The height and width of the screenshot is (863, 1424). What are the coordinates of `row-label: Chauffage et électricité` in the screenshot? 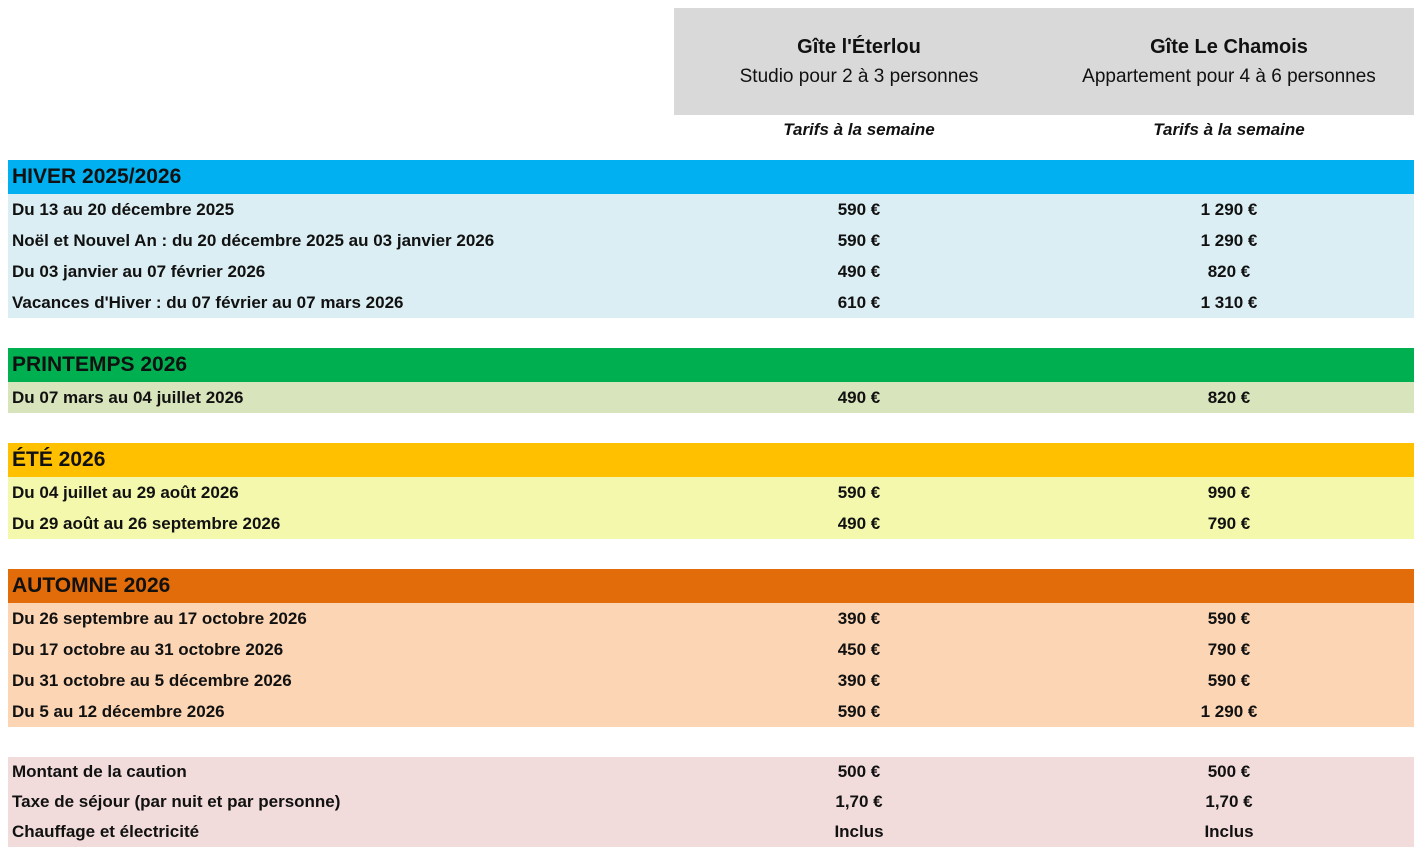 It's located at (106, 831).